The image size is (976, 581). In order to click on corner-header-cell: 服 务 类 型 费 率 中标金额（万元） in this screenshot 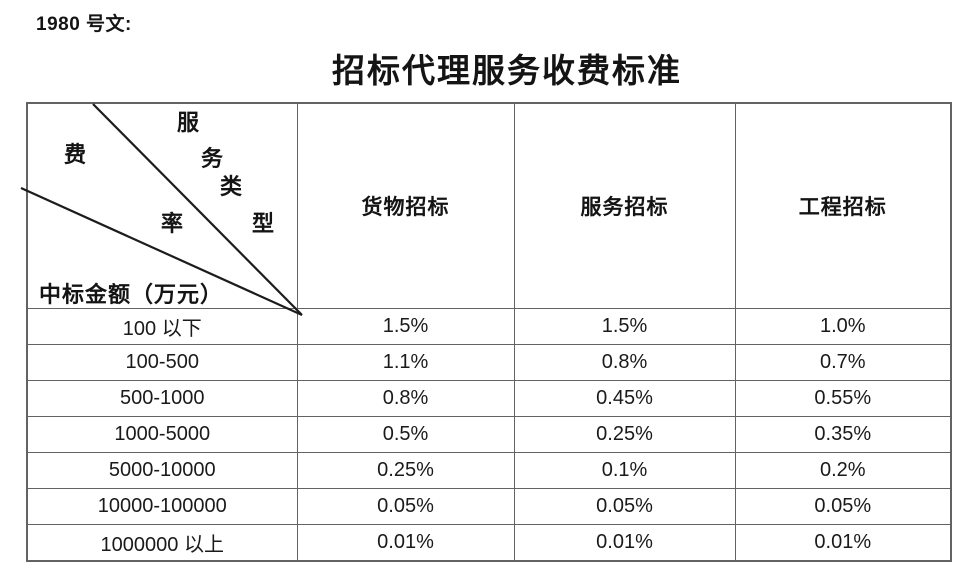, I will do `click(161, 209)`.